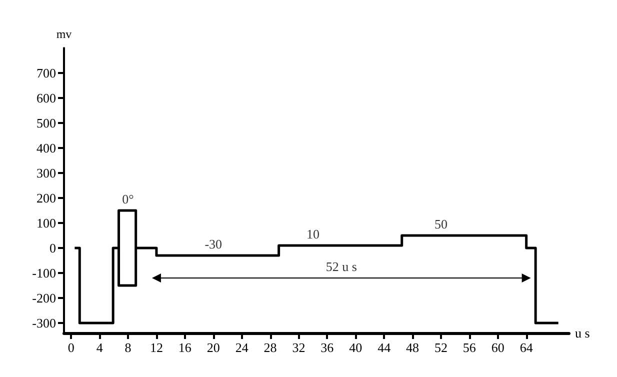 This screenshot has width=617, height=377. I want to click on annotation: 10, so click(313, 234).